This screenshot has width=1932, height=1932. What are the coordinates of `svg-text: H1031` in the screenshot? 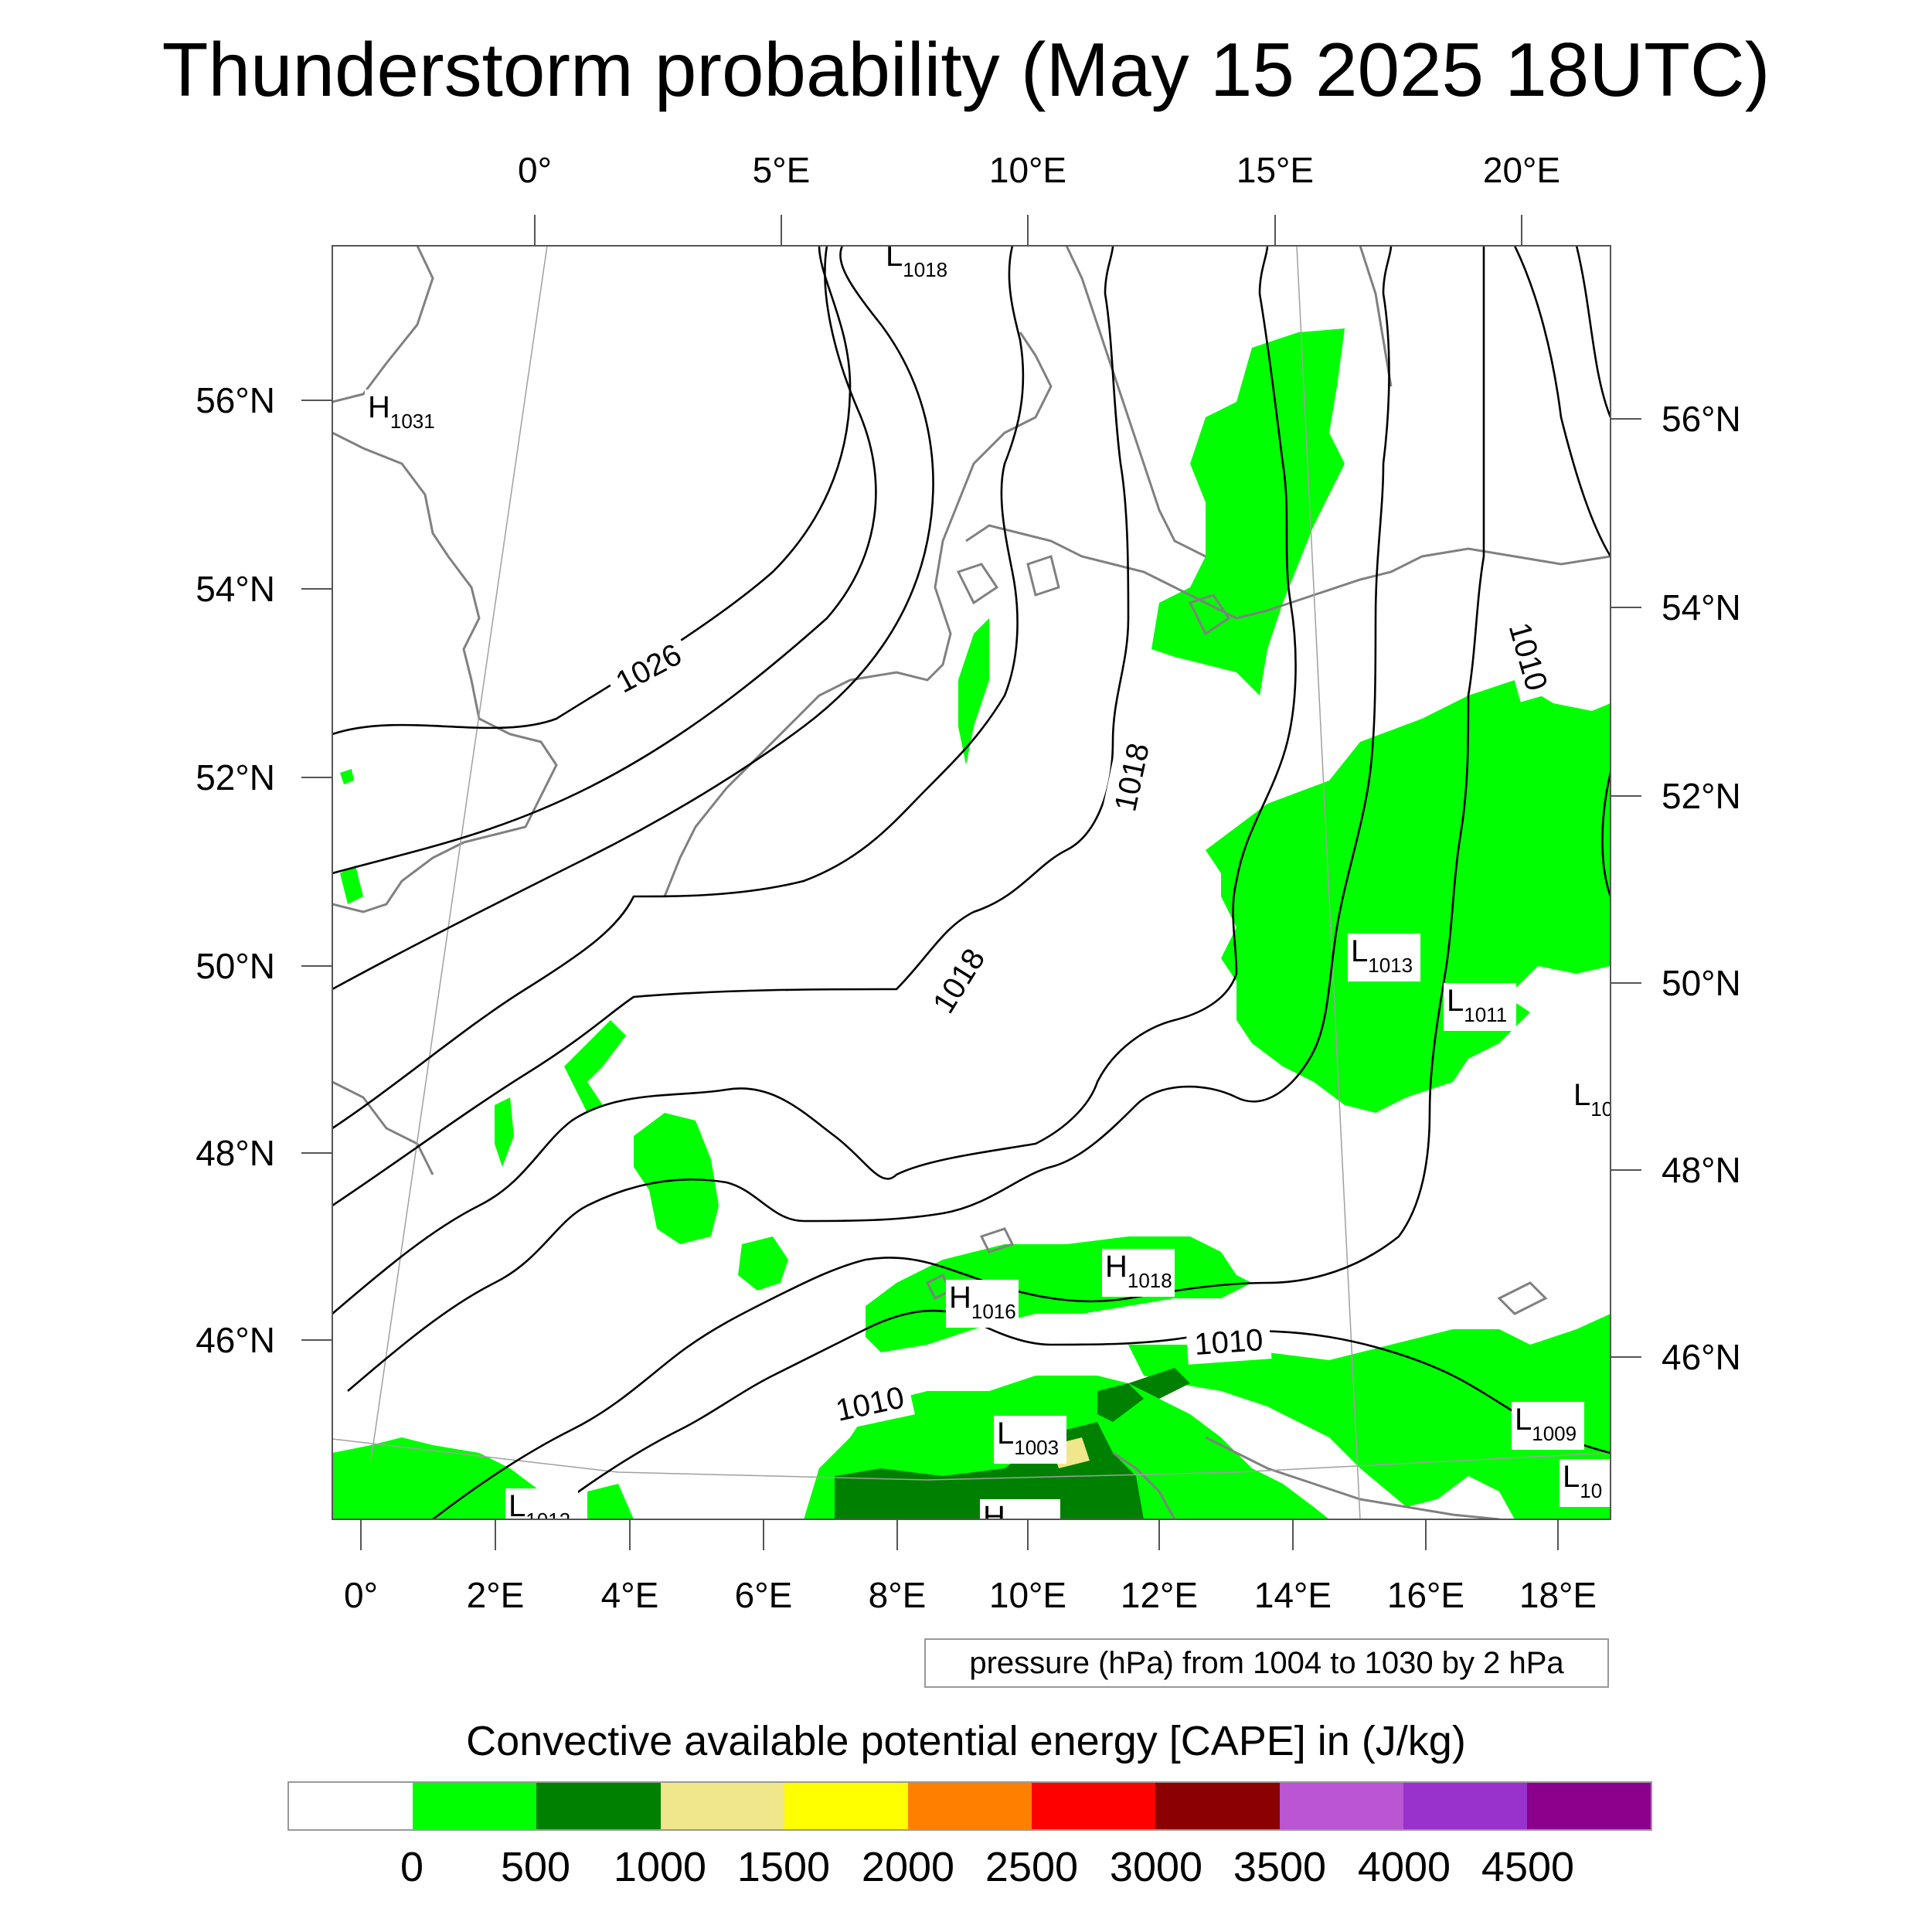 It's located at (401, 411).